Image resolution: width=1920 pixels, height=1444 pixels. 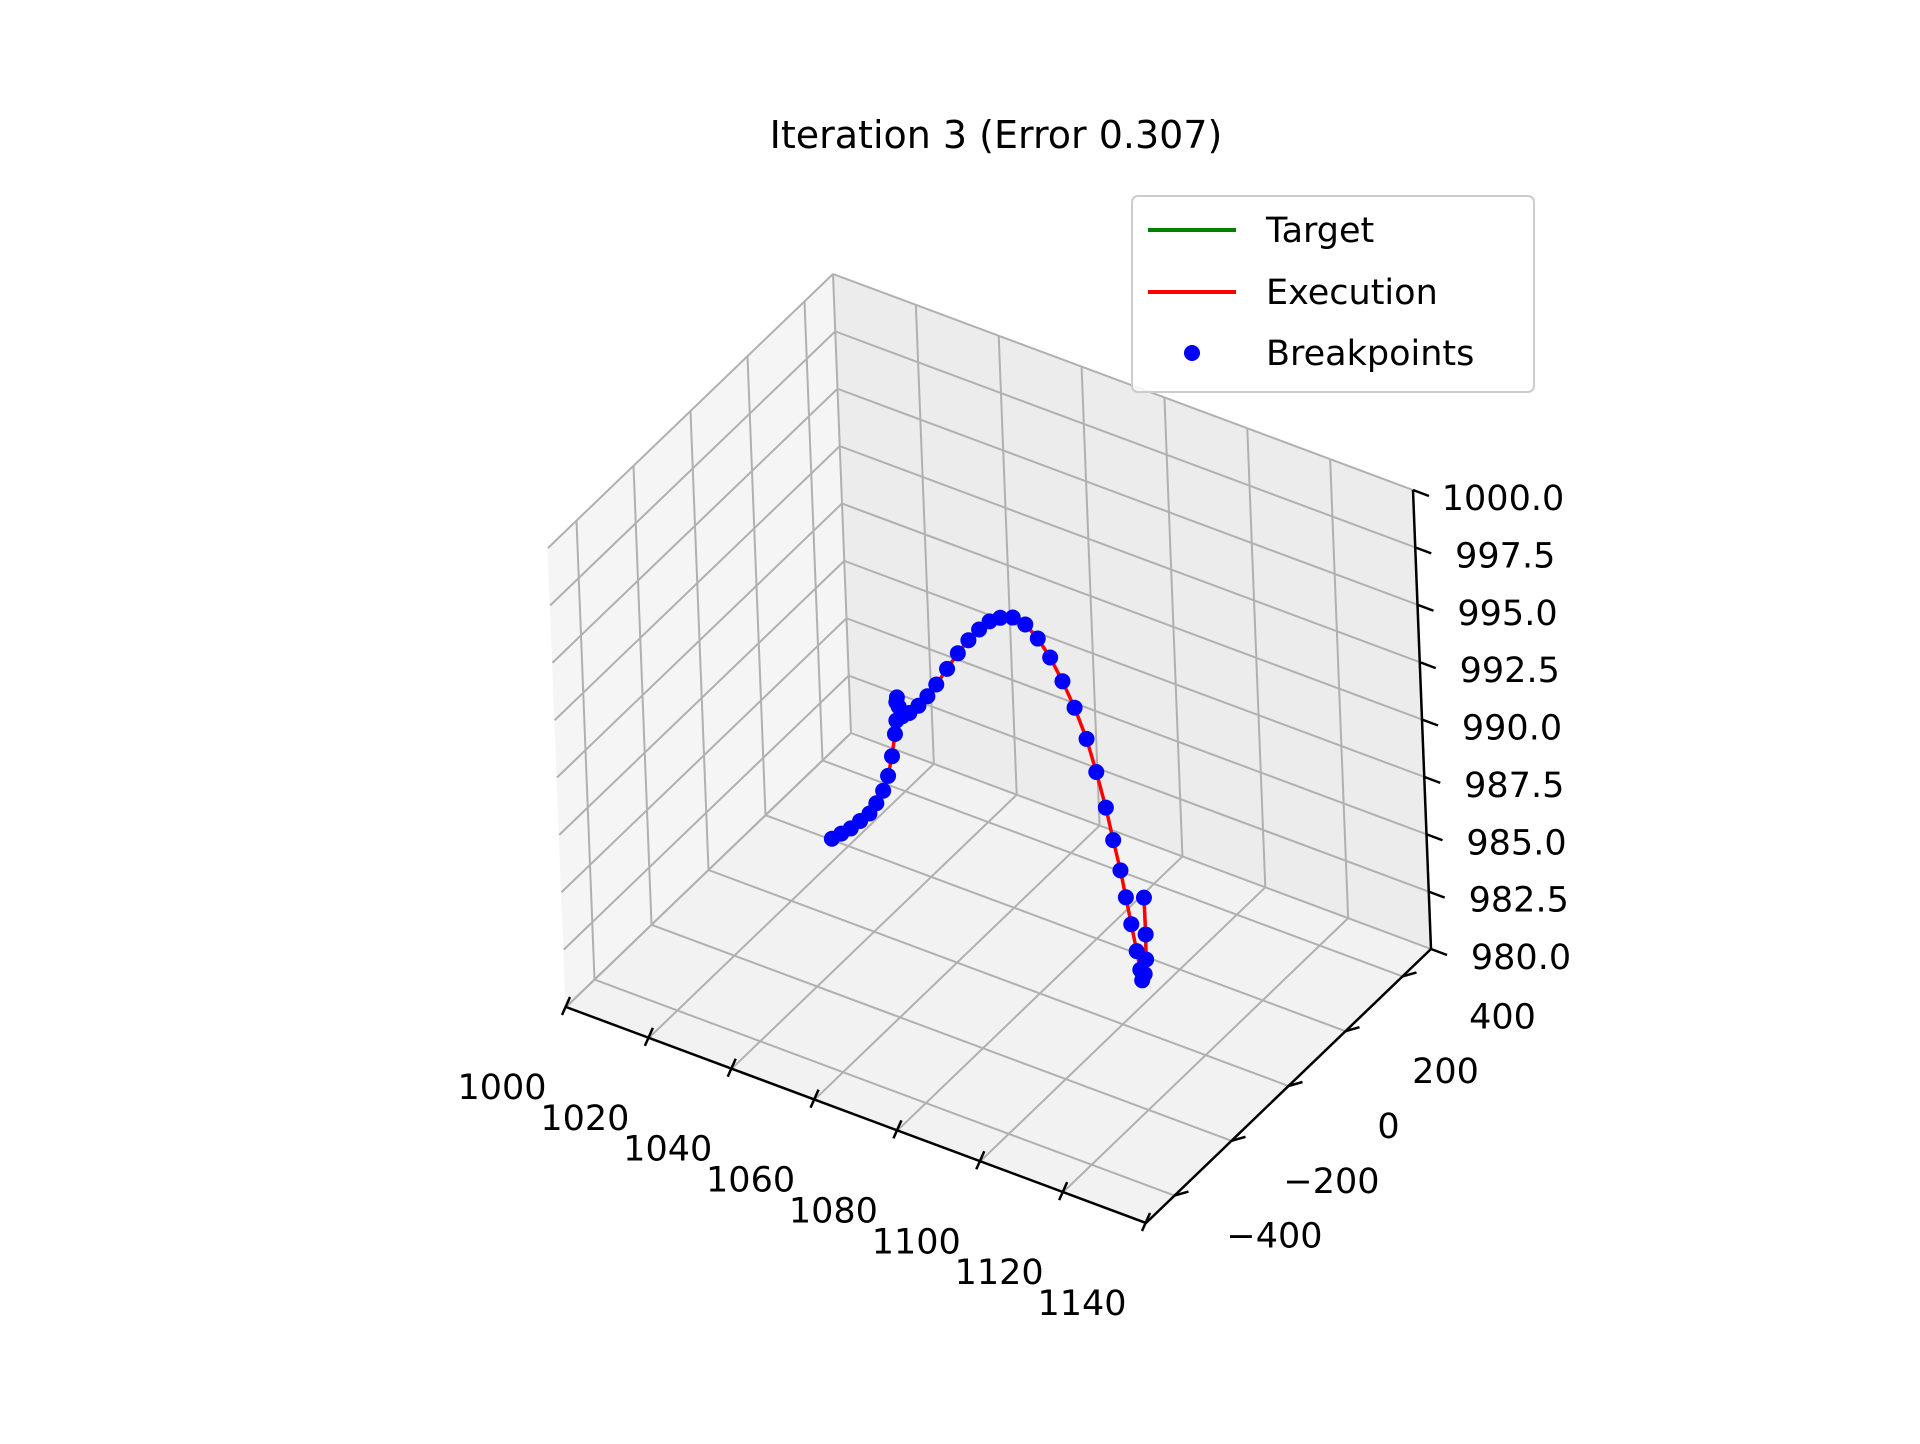 What do you see at coordinates (1510, 671) in the screenshot?
I see `z-tick-label: 992.5` at bounding box center [1510, 671].